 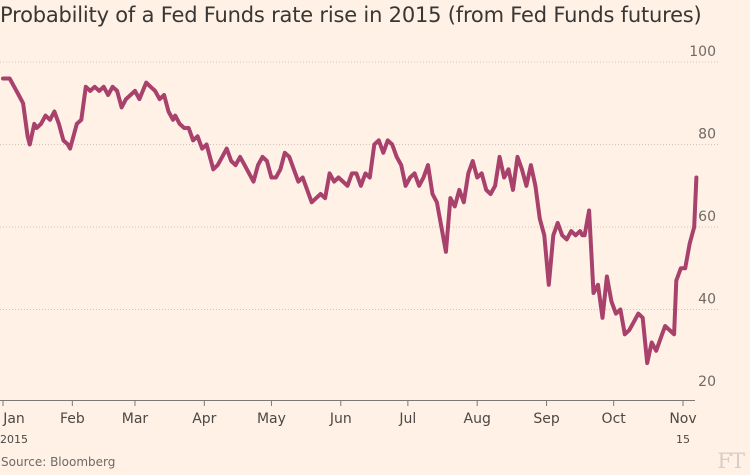 I want to click on y-axis-ticks: 20 40 60 80 100, so click(x=702, y=217).